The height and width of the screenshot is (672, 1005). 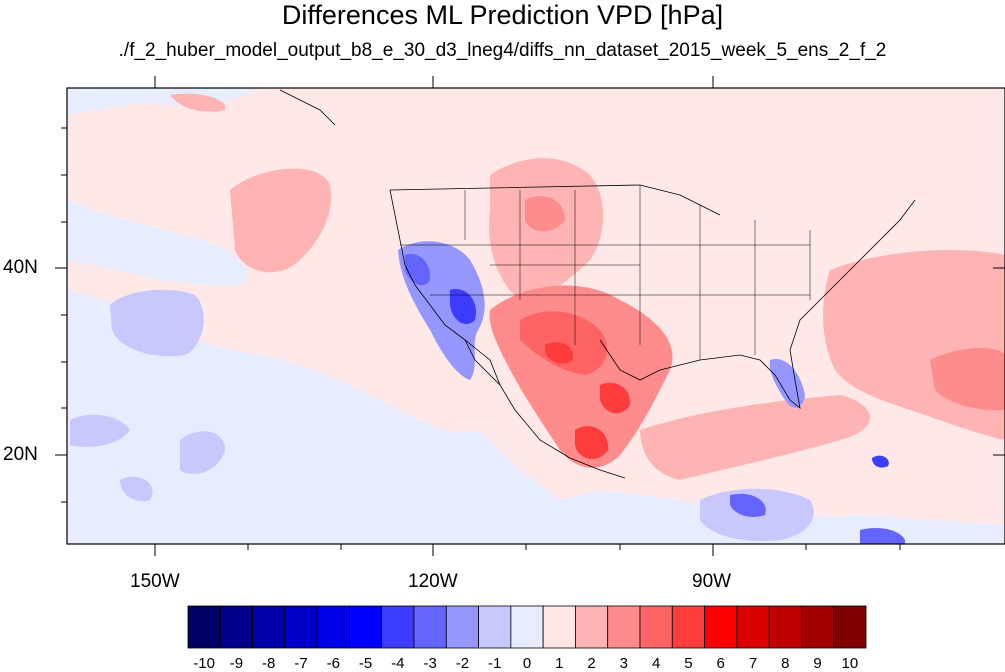 I want to click on southwest-core, so click(x=564, y=343).